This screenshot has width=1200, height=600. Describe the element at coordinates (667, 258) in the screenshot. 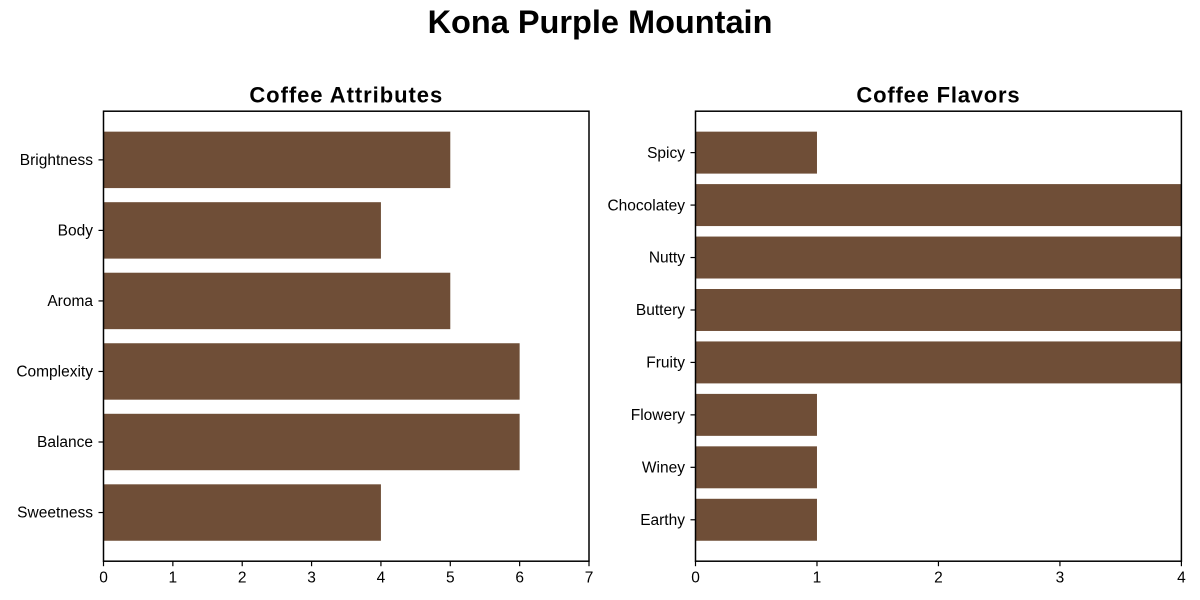

I see `svg-text: Nutty` at that location.